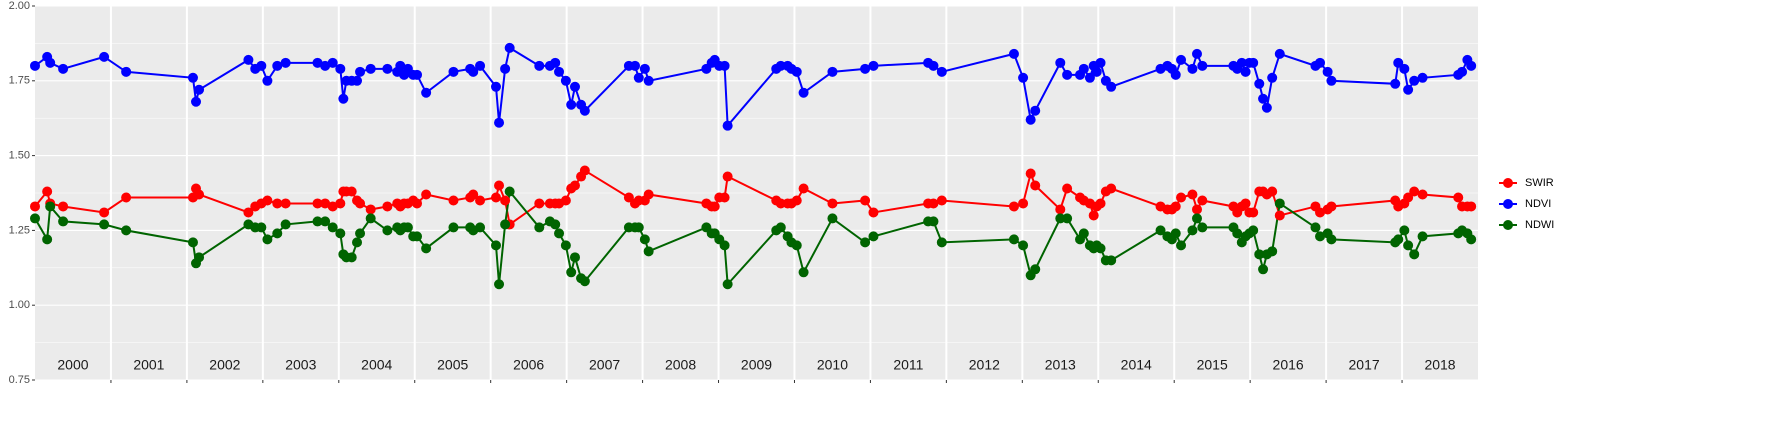 The height and width of the screenshot is (442, 1773). I want to click on year-label: 2001, so click(148, 365).